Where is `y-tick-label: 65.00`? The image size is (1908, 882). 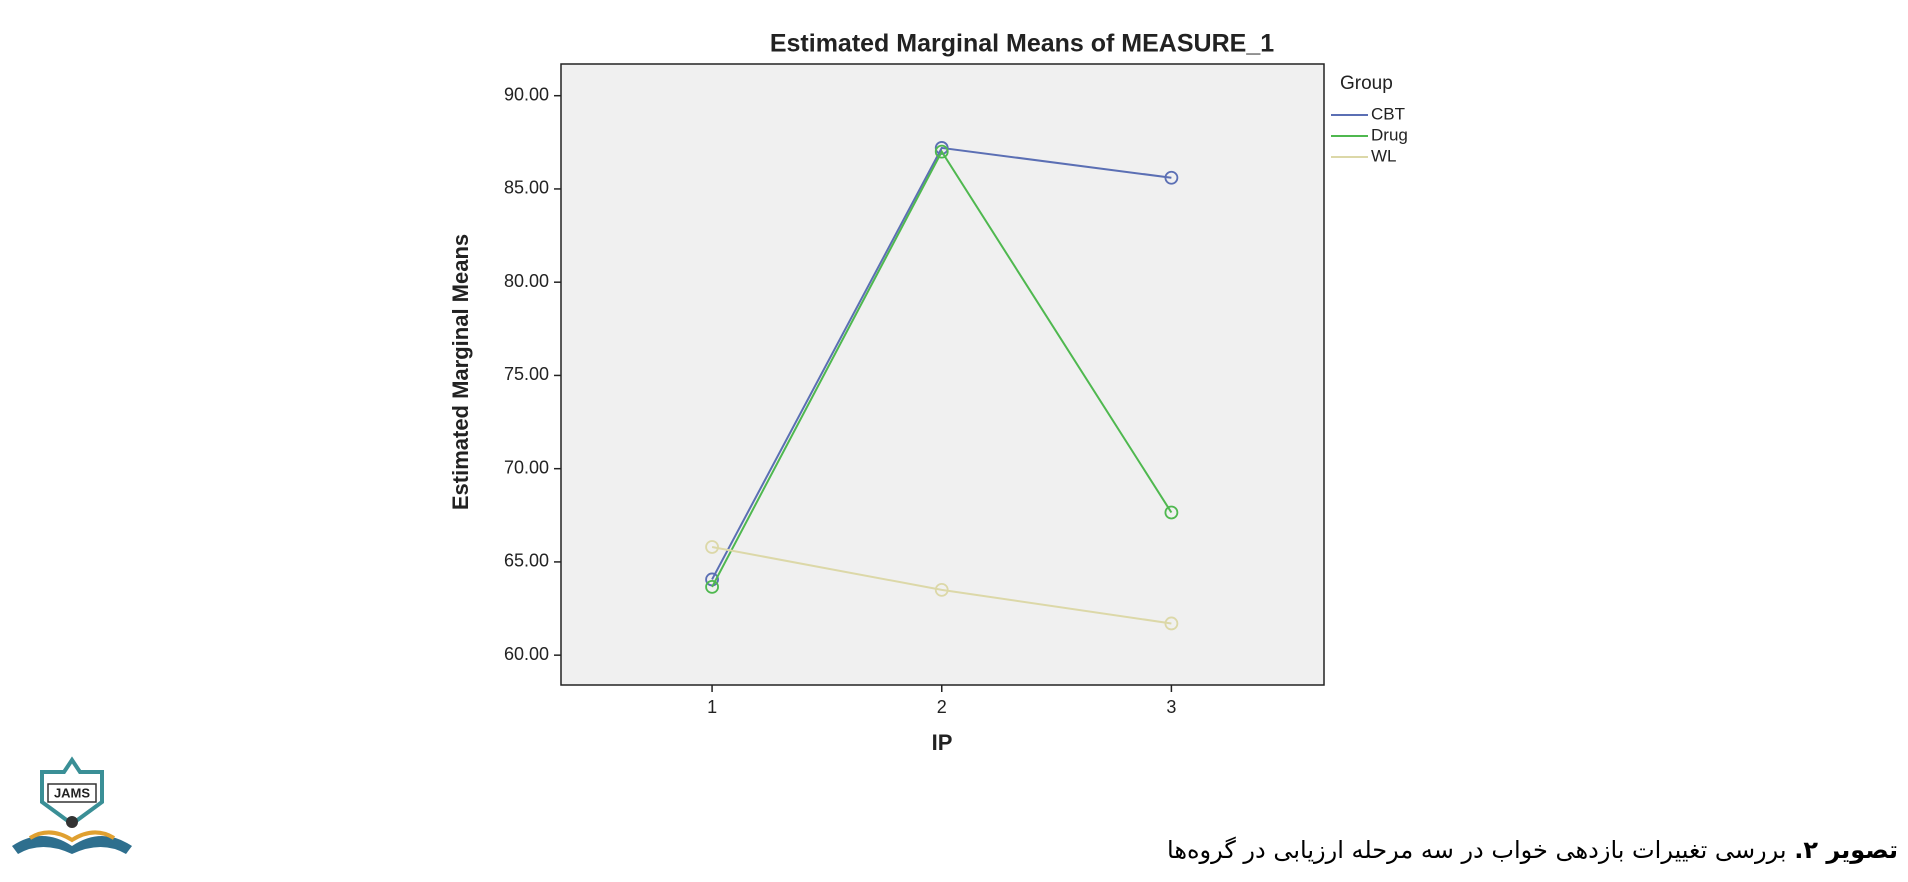 y-tick-label: 65.00 is located at coordinates (526, 561).